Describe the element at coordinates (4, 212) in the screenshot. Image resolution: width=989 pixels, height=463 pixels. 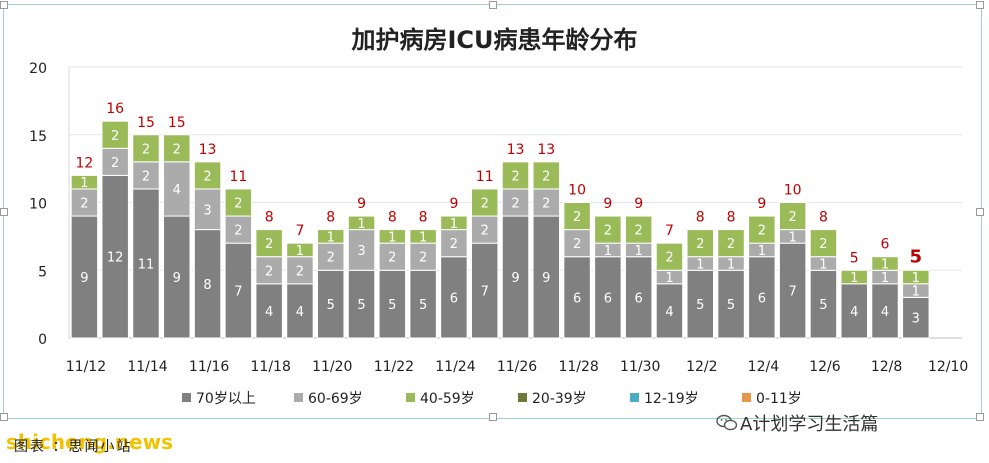
I see `resize-handle-left` at that location.